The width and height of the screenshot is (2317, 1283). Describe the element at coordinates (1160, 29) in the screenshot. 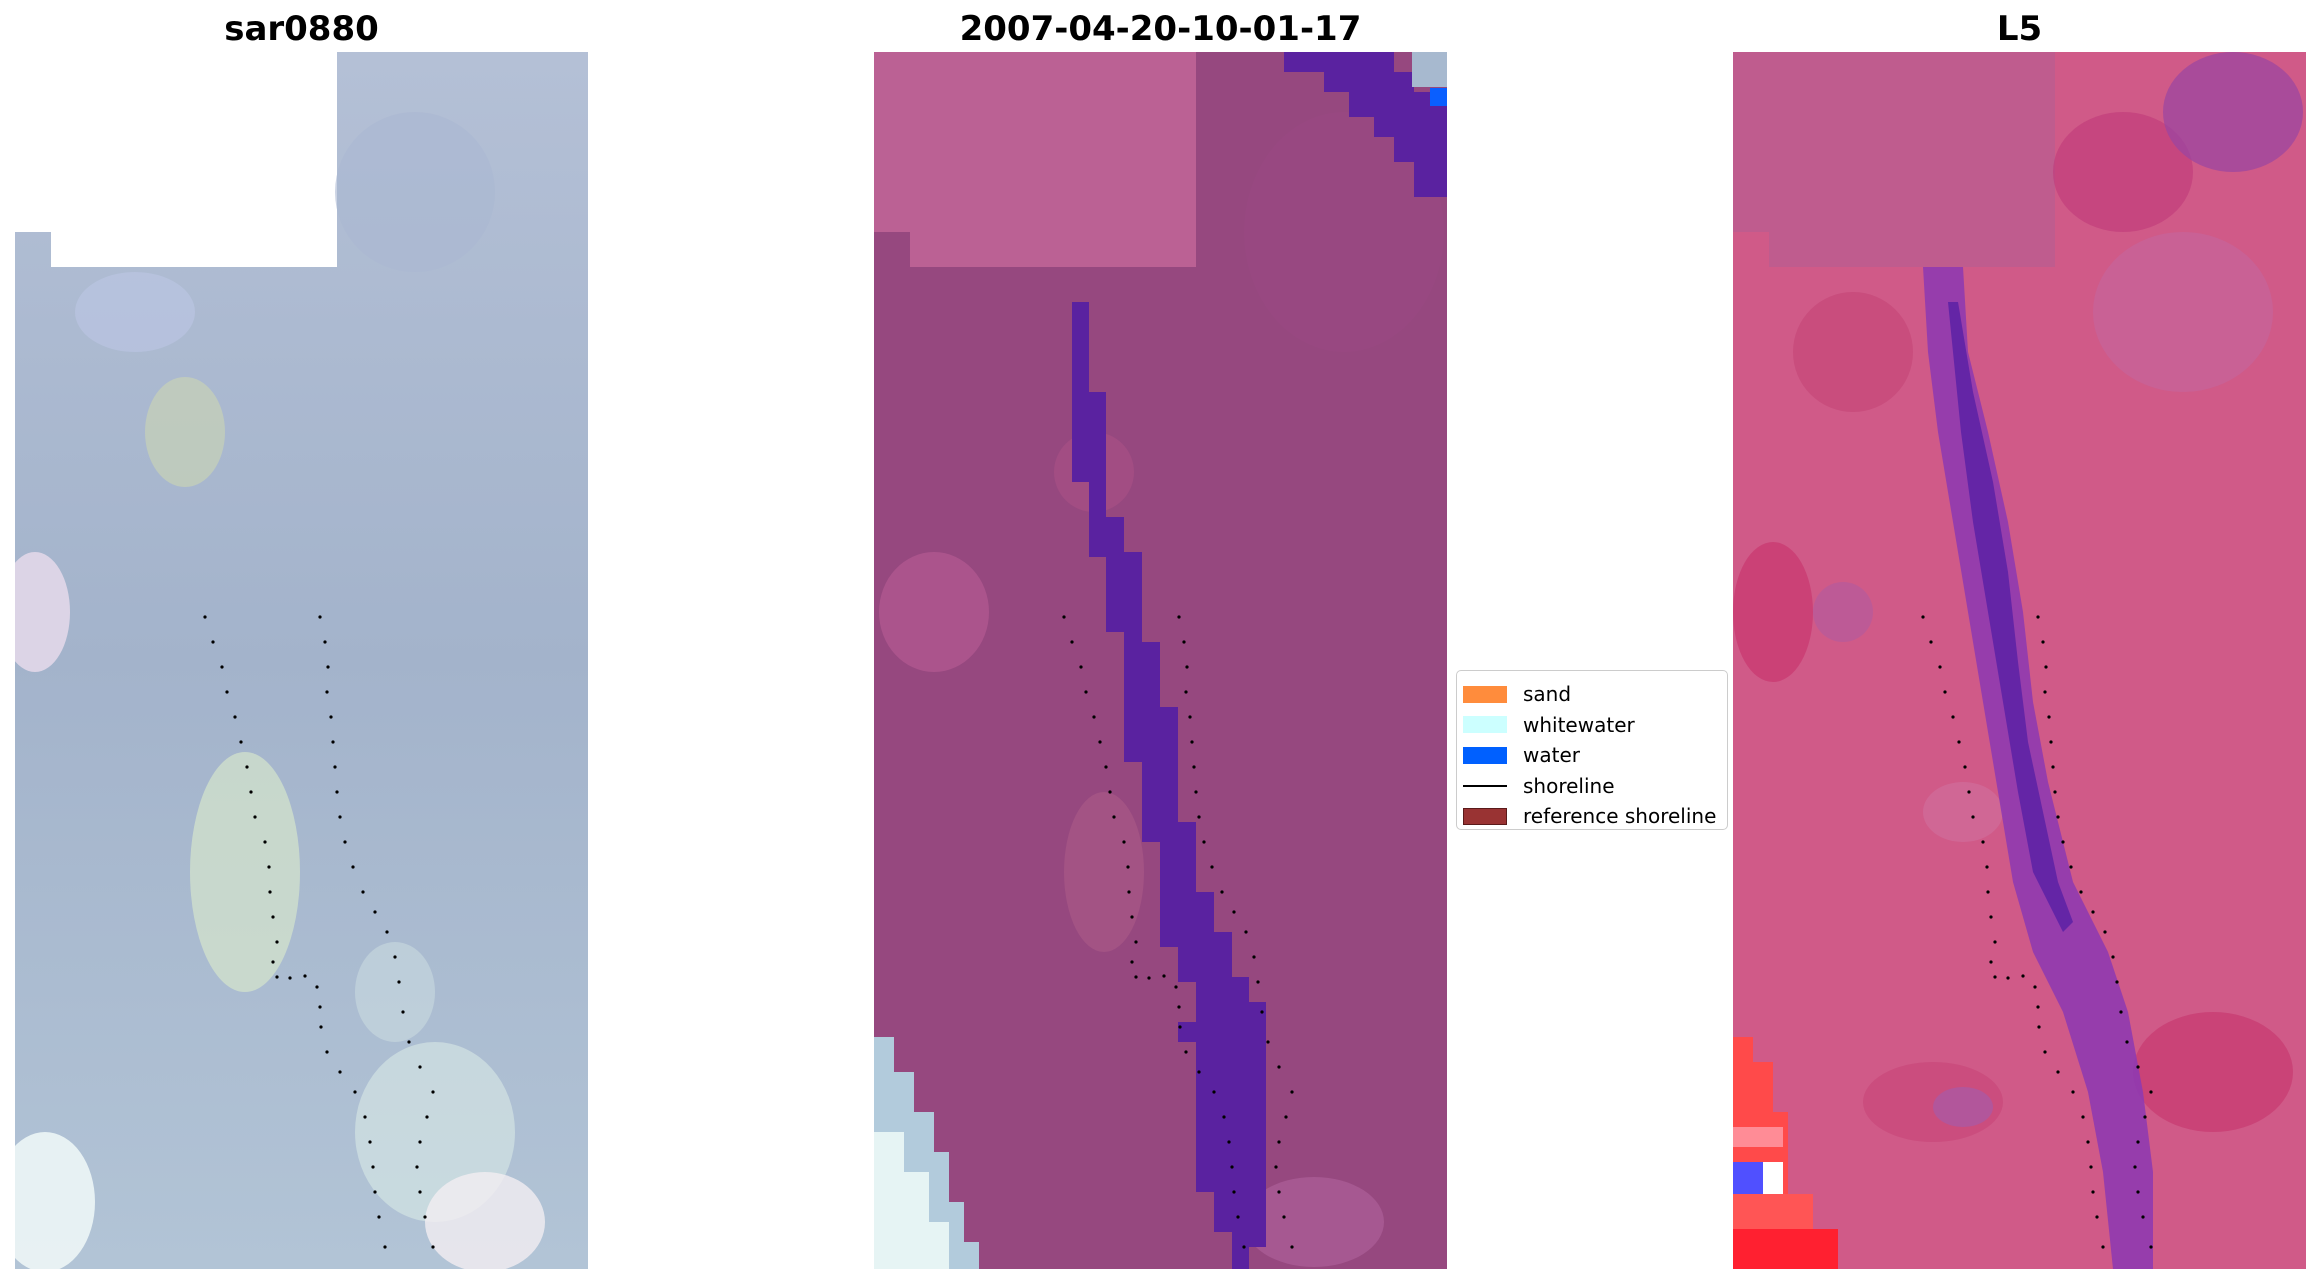

I see `panel-title: 2007-04-20-10-01-17` at that location.